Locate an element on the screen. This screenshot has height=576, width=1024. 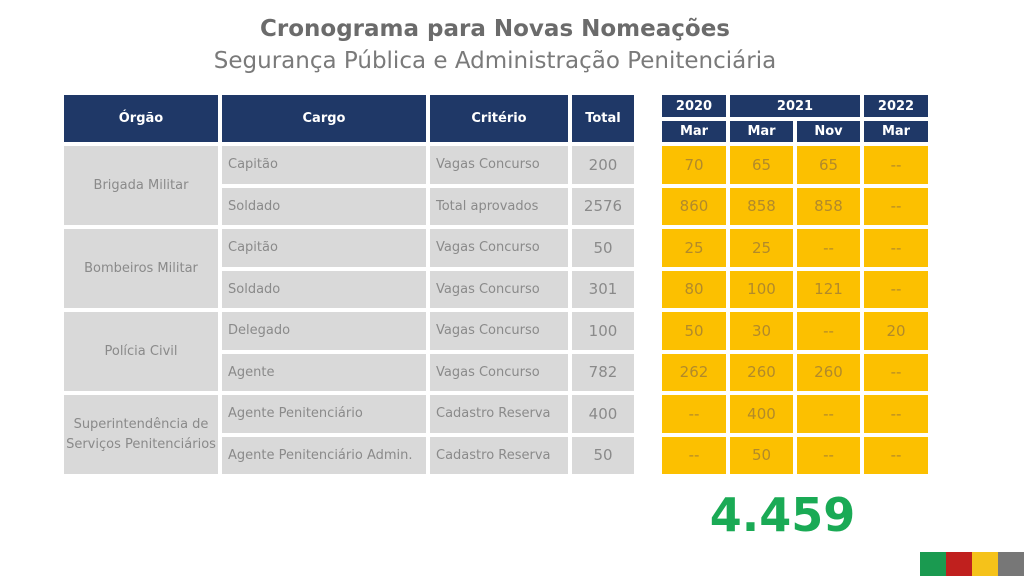
column-header: Cargo is located at coordinates (324, 118).